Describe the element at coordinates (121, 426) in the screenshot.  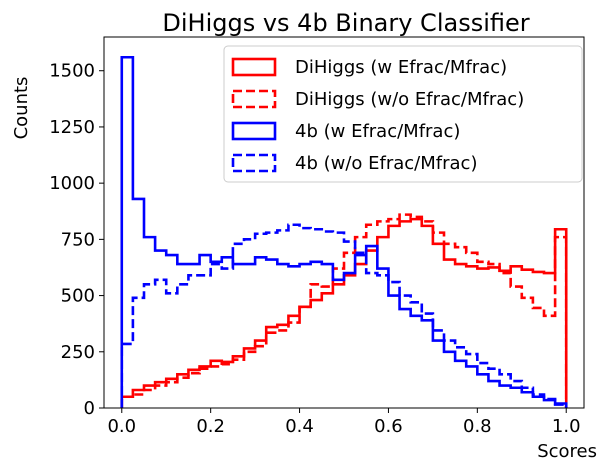
I see `x-tick-label: 0.0` at that location.